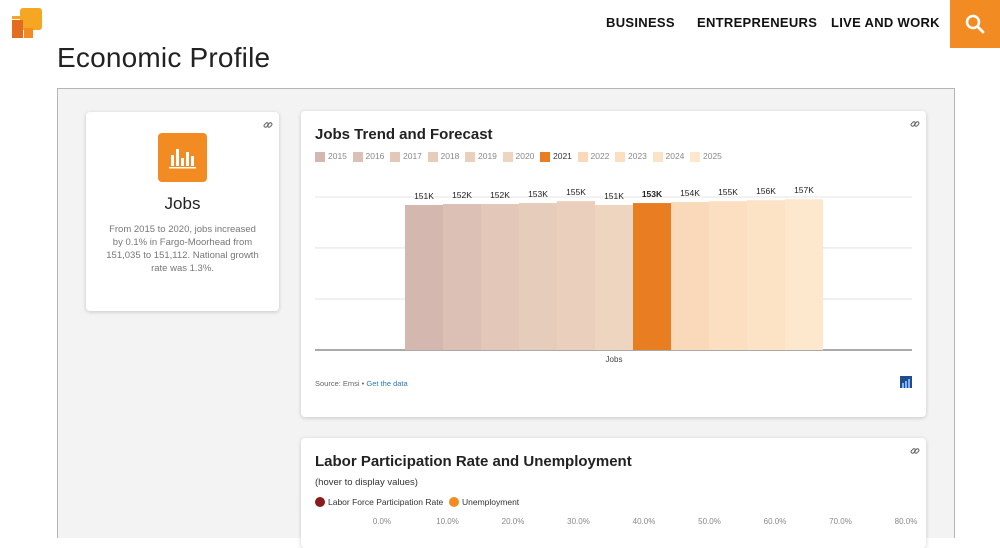 The height and width of the screenshot is (548, 1000). Describe the element at coordinates (766, 191) in the screenshot. I see `bar-label-2024: 156K` at that location.